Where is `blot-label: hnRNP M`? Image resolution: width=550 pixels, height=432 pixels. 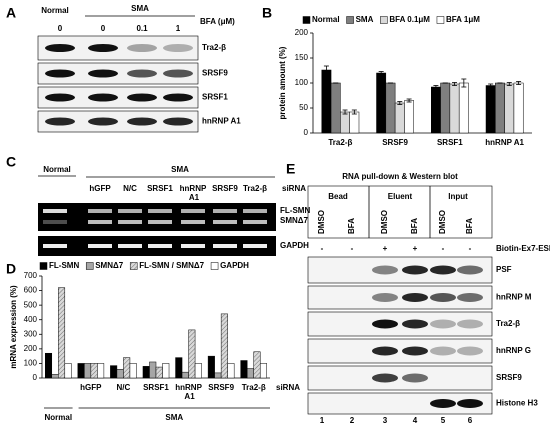 blot-label: hnRNP M is located at coordinates (514, 297).